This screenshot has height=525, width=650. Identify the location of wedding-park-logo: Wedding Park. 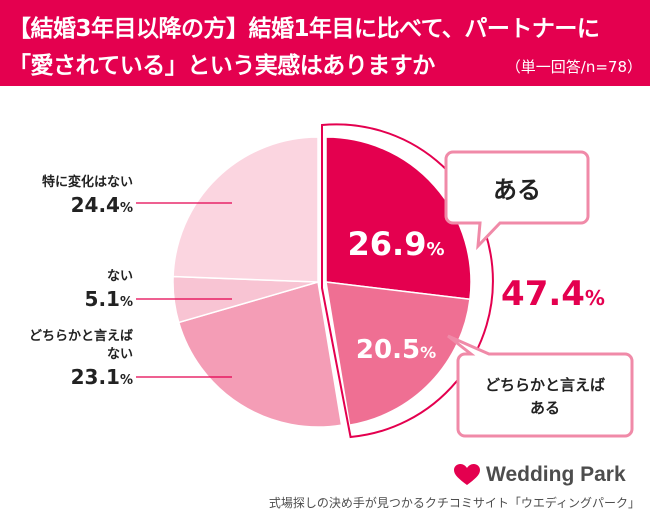
(540, 475).